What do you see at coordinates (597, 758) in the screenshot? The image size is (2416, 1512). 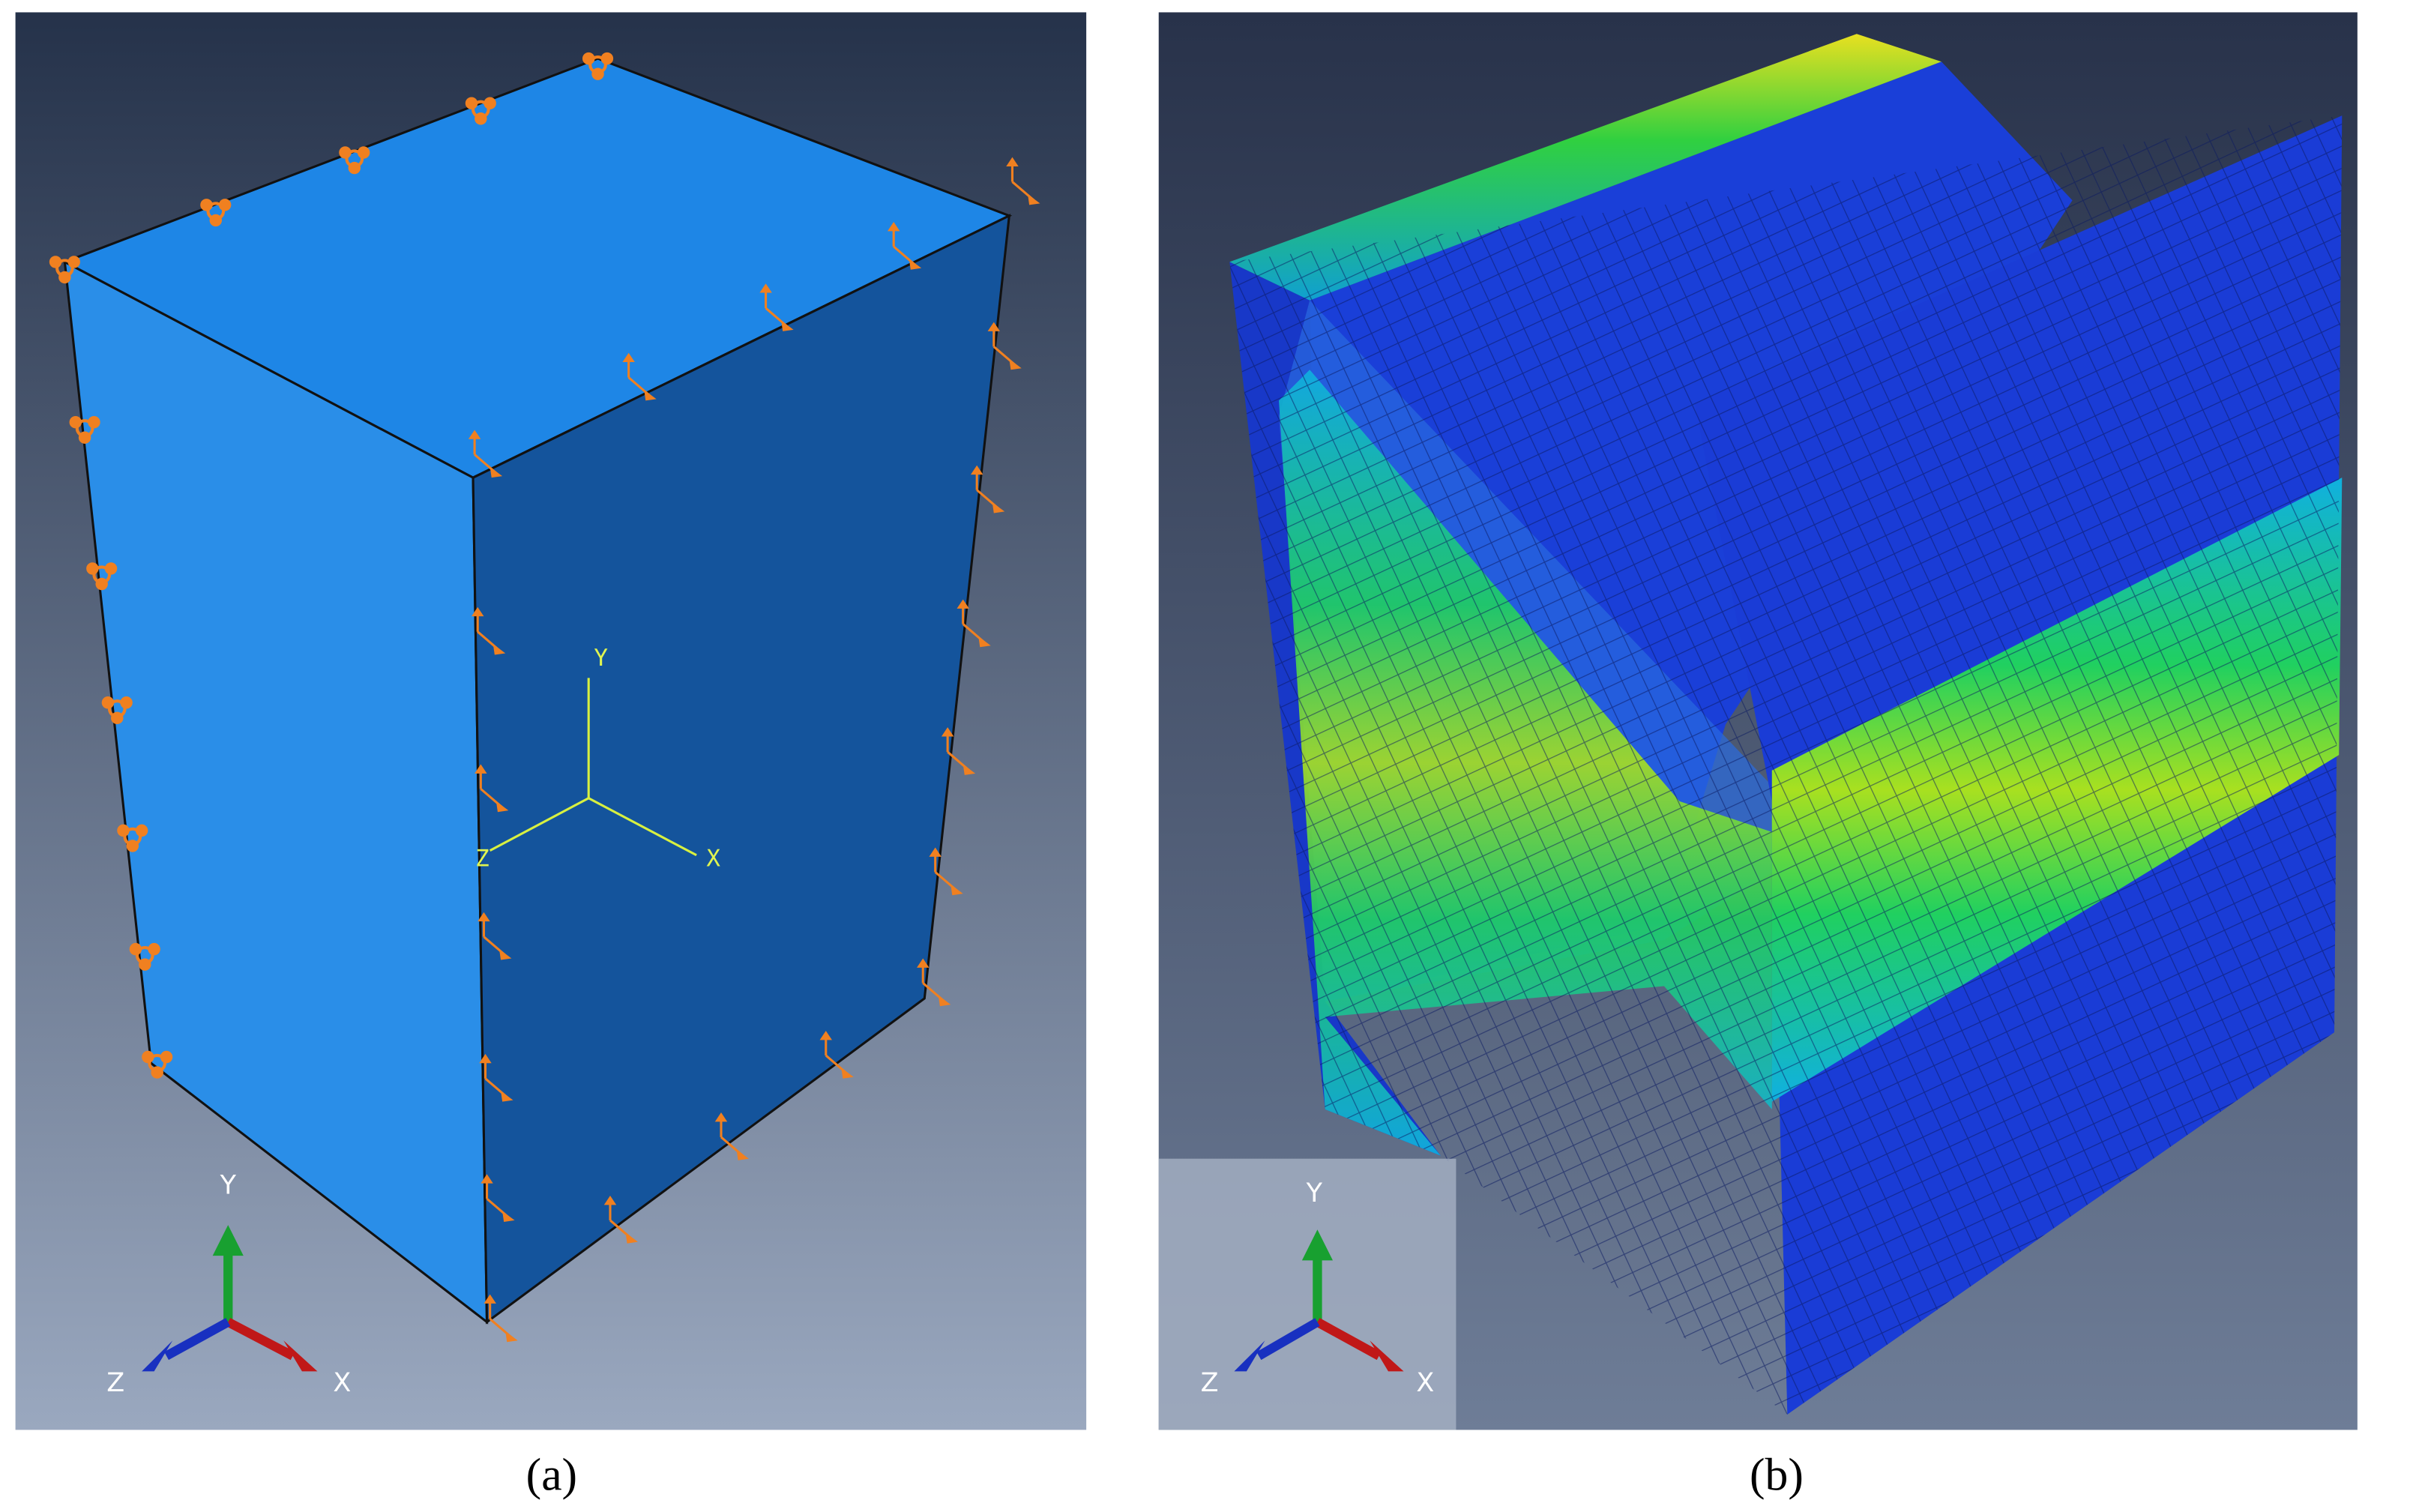 I see `local-csys: Y X Z` at bounding box center [597, 758].